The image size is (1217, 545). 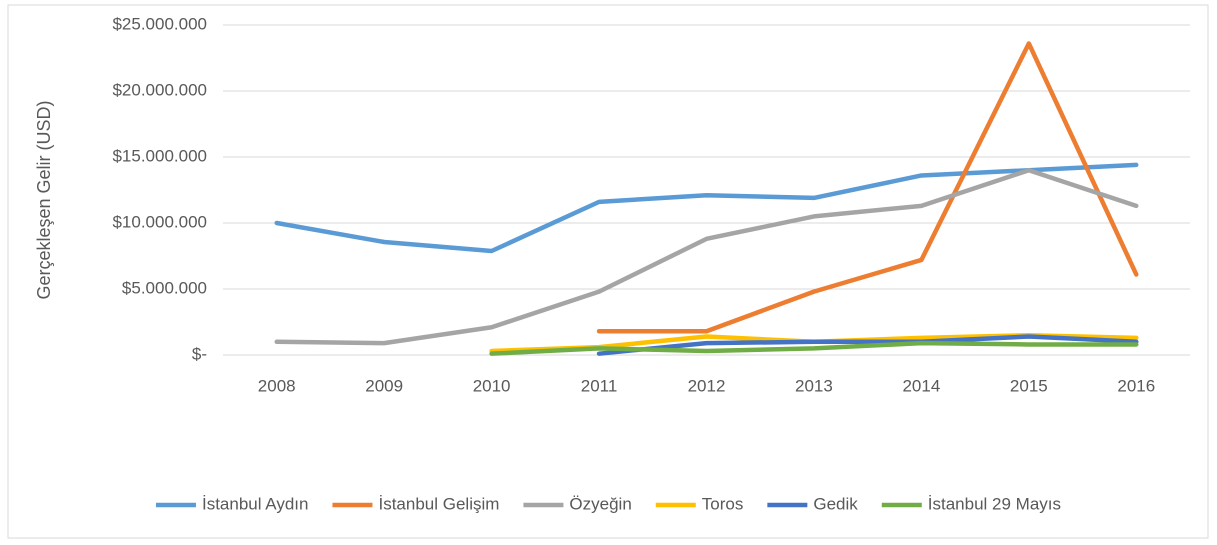 I want to click on x-tick-label: 2015, so click(x=1029, y=385).